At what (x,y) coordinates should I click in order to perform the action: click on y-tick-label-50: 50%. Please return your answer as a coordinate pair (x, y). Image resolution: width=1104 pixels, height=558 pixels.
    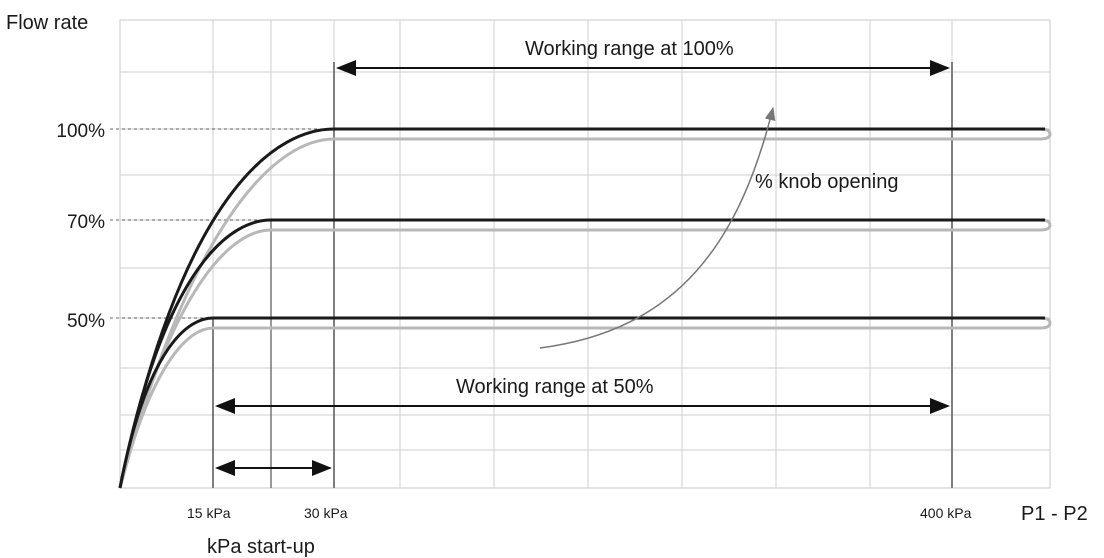
    Looking at the image, I should click on (86, 321).